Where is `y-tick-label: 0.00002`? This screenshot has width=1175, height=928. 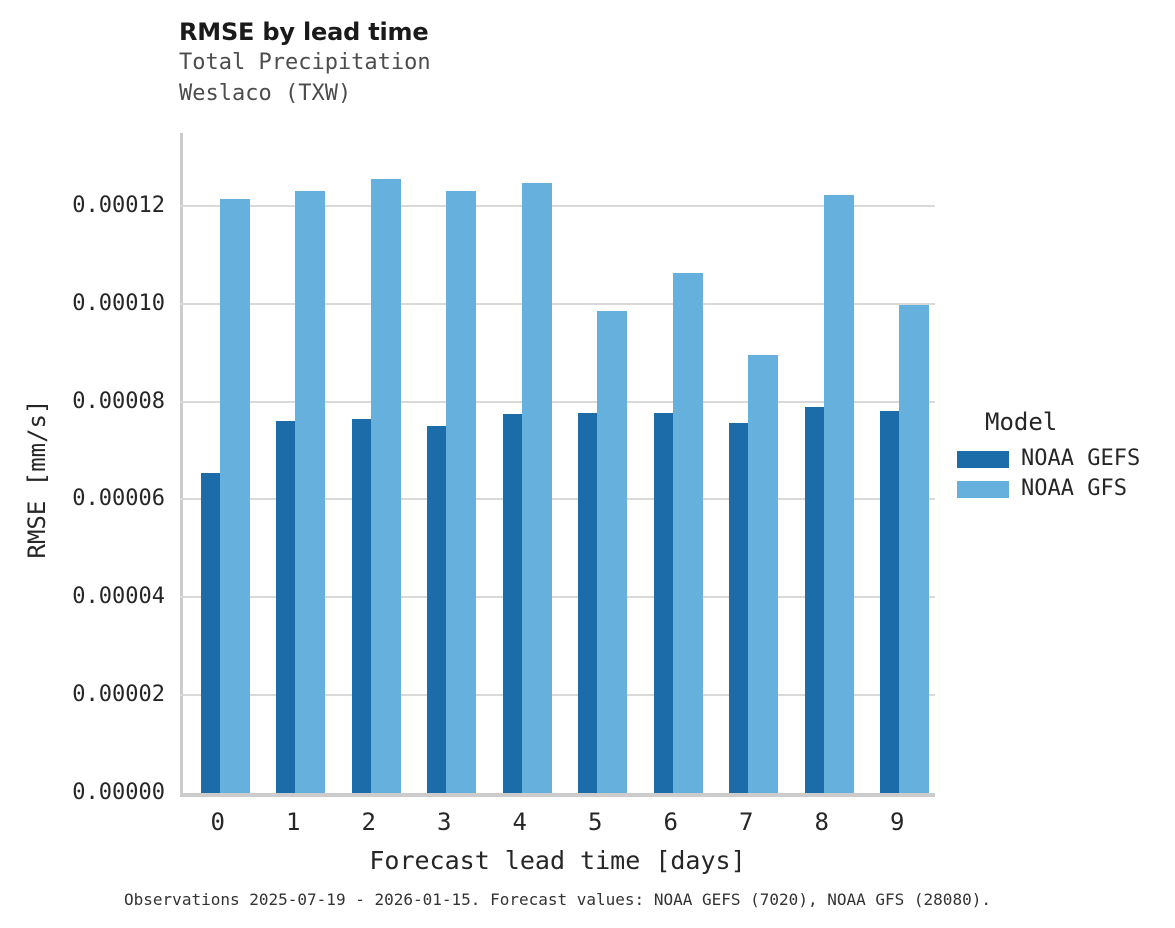
y-tick-label: 0.00002 is located at coordinates (118, 695).